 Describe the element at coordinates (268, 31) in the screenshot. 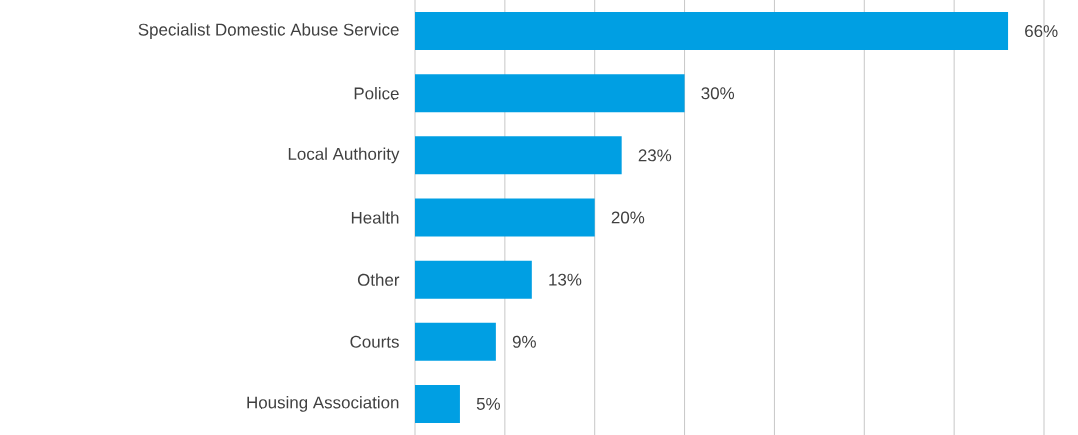

I see `y-tick-label: Specialist Domestic Abuse Service` at that location.